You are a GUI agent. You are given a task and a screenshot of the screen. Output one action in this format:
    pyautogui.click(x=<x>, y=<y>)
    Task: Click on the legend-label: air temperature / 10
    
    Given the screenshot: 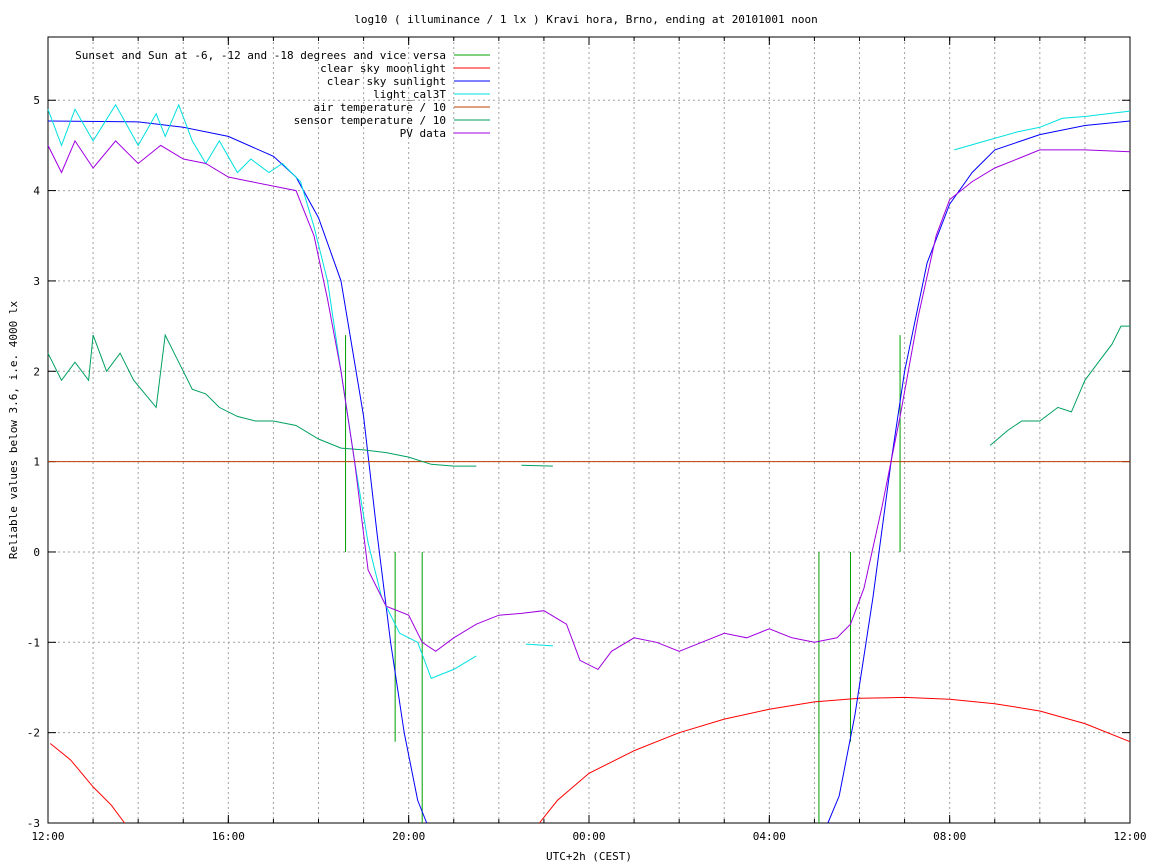 What is the action you would take?
    pyautogui.click(x=380, y=107)
    